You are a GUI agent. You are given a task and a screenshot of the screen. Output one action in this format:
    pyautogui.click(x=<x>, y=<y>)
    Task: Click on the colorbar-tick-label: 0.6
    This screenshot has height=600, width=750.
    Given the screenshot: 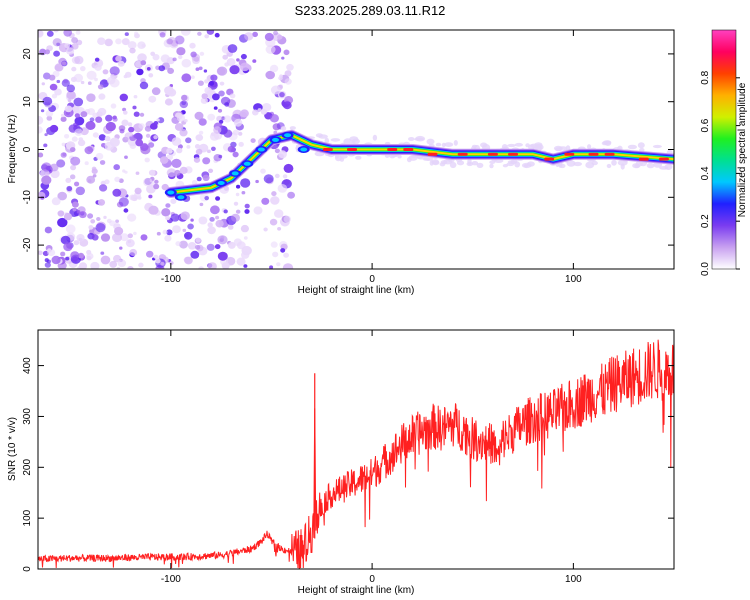 What is the action you would take?
    pyautogui.click(x=705, y=125)
    